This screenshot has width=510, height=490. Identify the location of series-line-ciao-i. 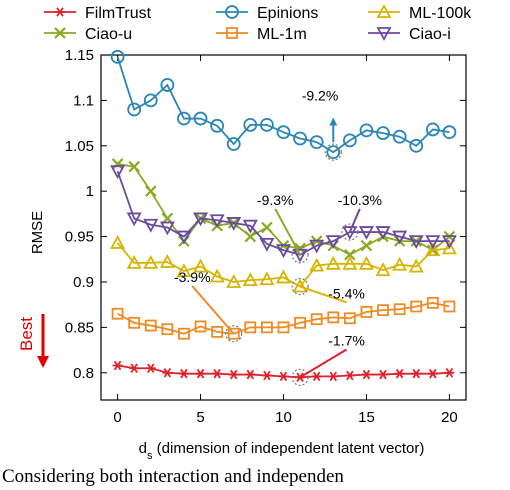
(283, 213).